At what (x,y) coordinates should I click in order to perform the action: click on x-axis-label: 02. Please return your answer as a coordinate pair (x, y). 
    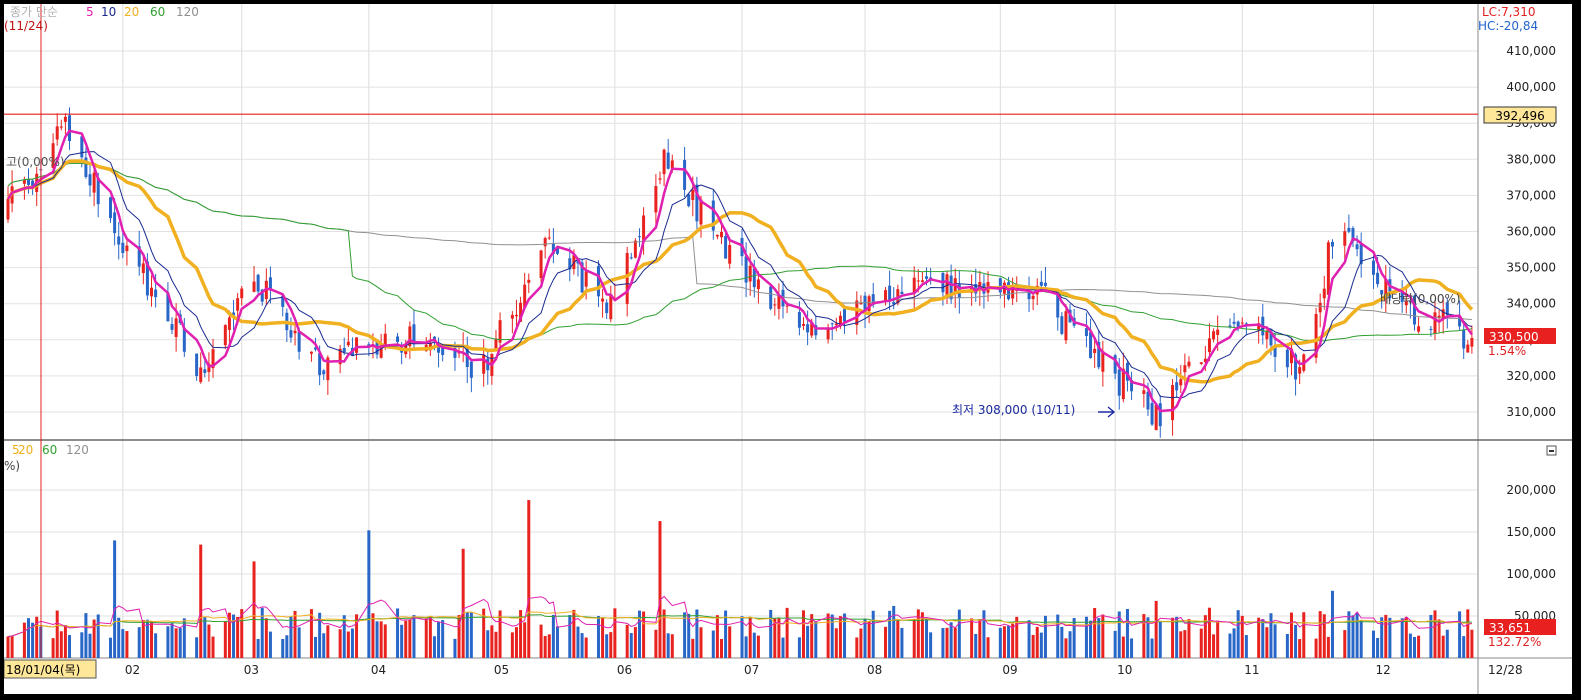
    Looking at the image, I should click on (132, 670).